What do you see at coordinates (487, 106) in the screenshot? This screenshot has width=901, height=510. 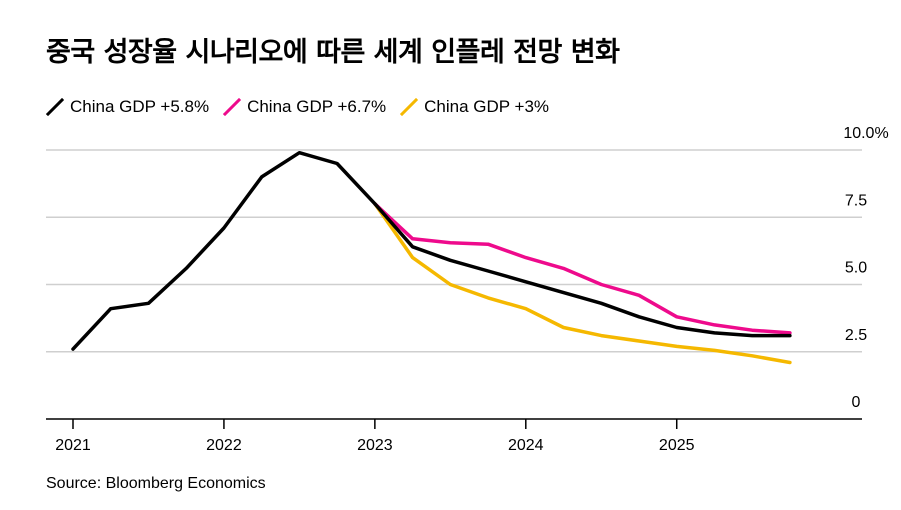 I see `legend-label-gdp-3: China GDP +3%` at bounding box center [487, 106].